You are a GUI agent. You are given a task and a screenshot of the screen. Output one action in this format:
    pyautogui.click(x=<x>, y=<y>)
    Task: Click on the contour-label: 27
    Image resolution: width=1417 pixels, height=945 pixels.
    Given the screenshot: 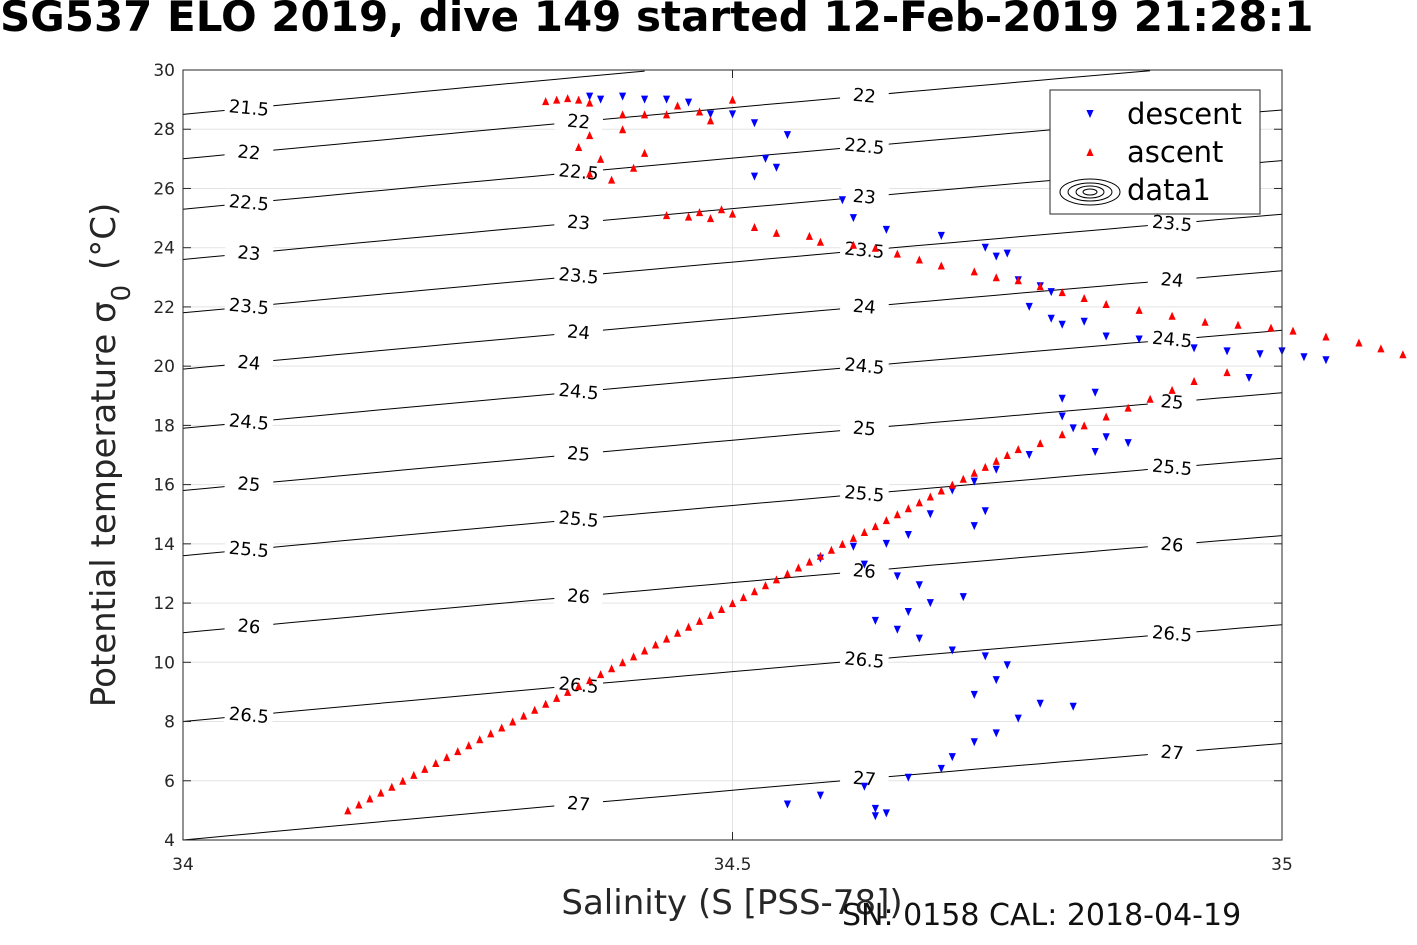 What is the action you would take?
    pyautogui.click(x=1172, y=753)
    